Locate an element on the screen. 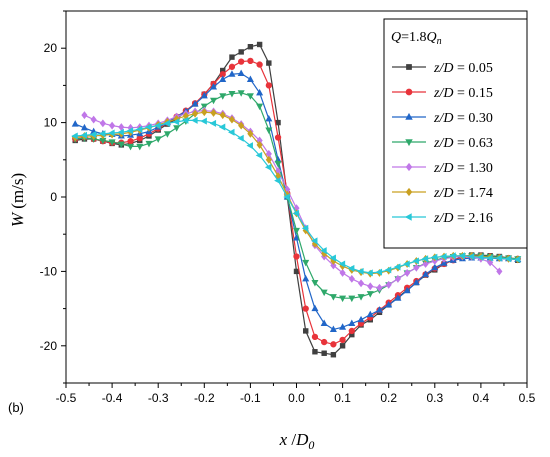 The image size is (550, 457). legend-label: z/D = 0.05 is located at coordinates (463, 68).